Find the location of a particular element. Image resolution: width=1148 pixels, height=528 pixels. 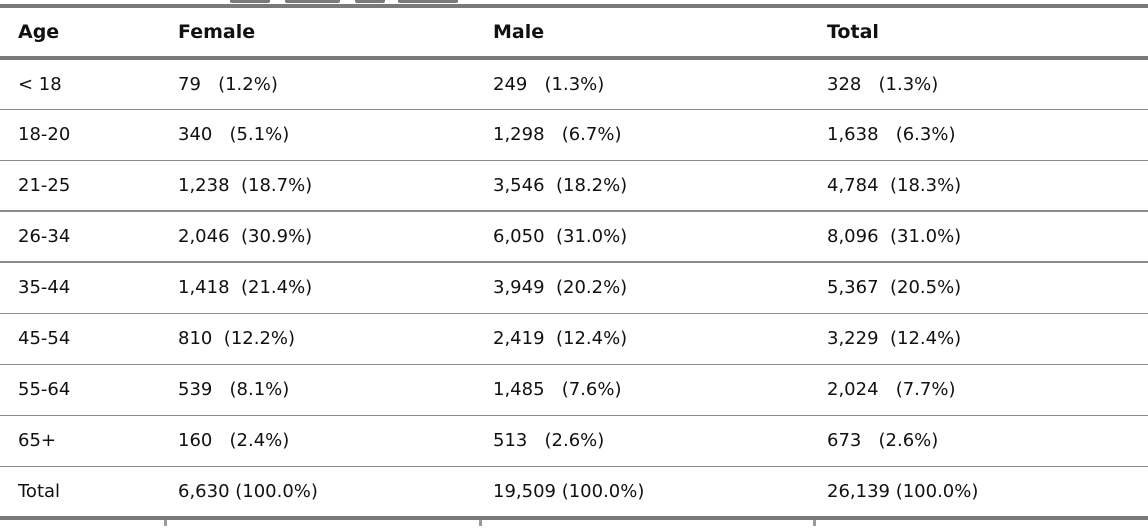

cell-age: 55-64 is located at coordinates (44, 389).